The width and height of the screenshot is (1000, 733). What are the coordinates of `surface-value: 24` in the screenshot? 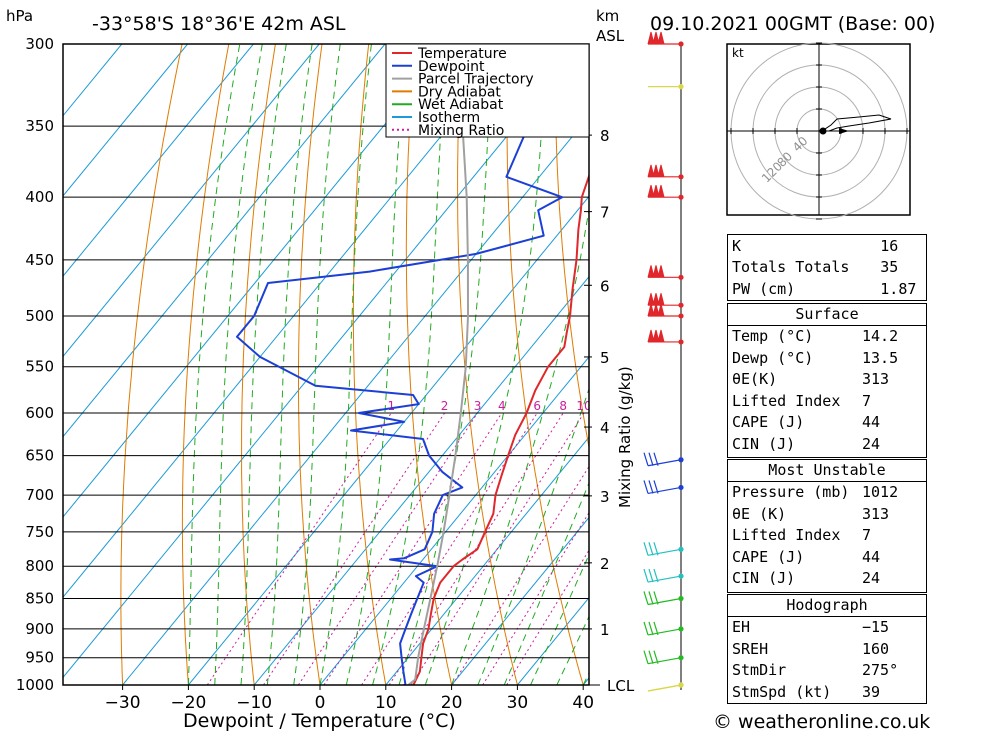 It's located at (871, 443).